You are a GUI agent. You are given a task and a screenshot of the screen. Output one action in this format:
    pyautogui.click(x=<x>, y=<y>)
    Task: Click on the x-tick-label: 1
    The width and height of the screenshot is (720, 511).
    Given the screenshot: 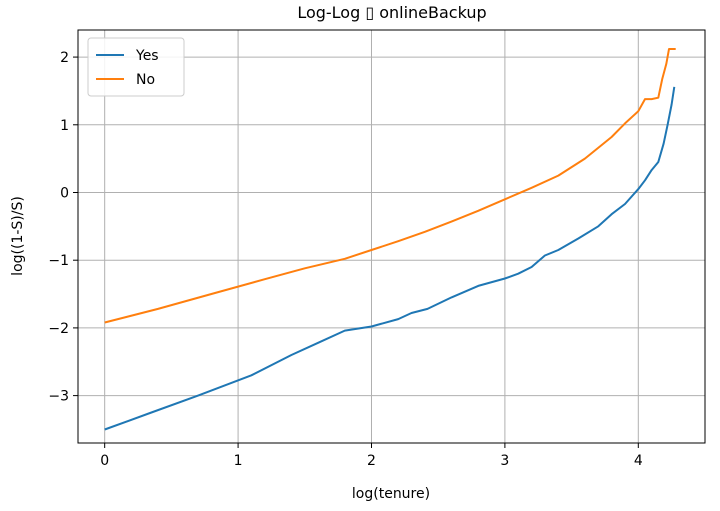 What is the action you would take?
    pyautogui.click(x=238, y=461)
    